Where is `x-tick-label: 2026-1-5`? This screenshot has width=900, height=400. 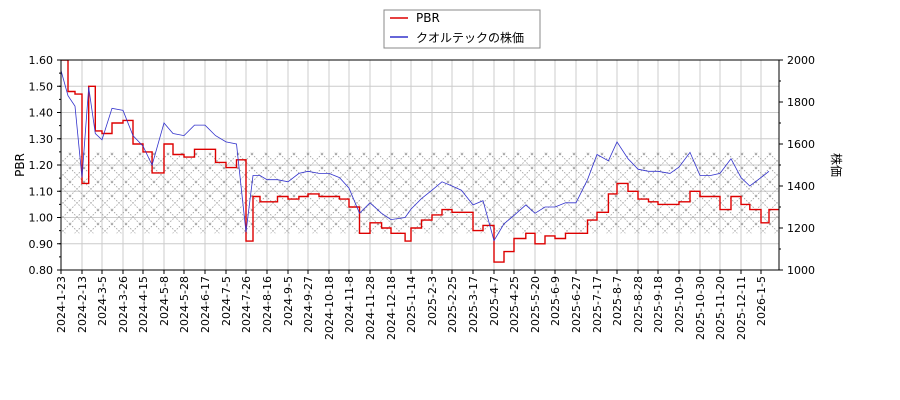
x-tick-label: 2026-1-5 is located at coordinates (761, 301).